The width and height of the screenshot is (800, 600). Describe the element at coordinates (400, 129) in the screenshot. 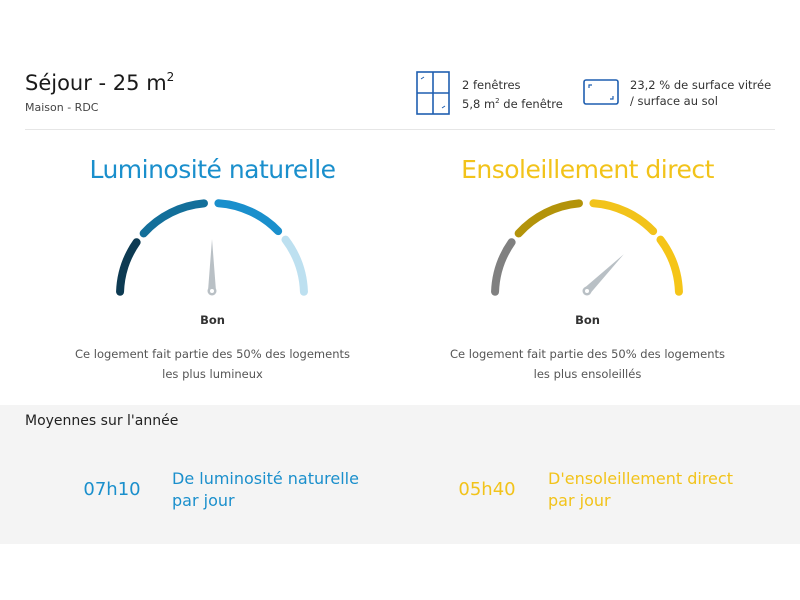

I see `divider` at that location.